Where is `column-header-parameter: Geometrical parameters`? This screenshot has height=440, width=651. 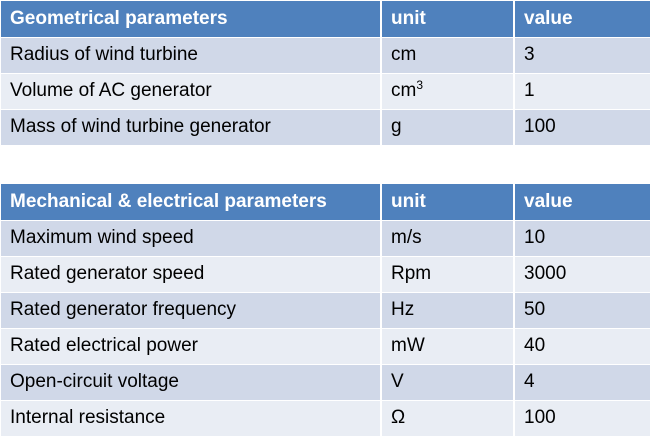
column-header-parameter: Geometrical parameters is located at coordinates (191, 19).